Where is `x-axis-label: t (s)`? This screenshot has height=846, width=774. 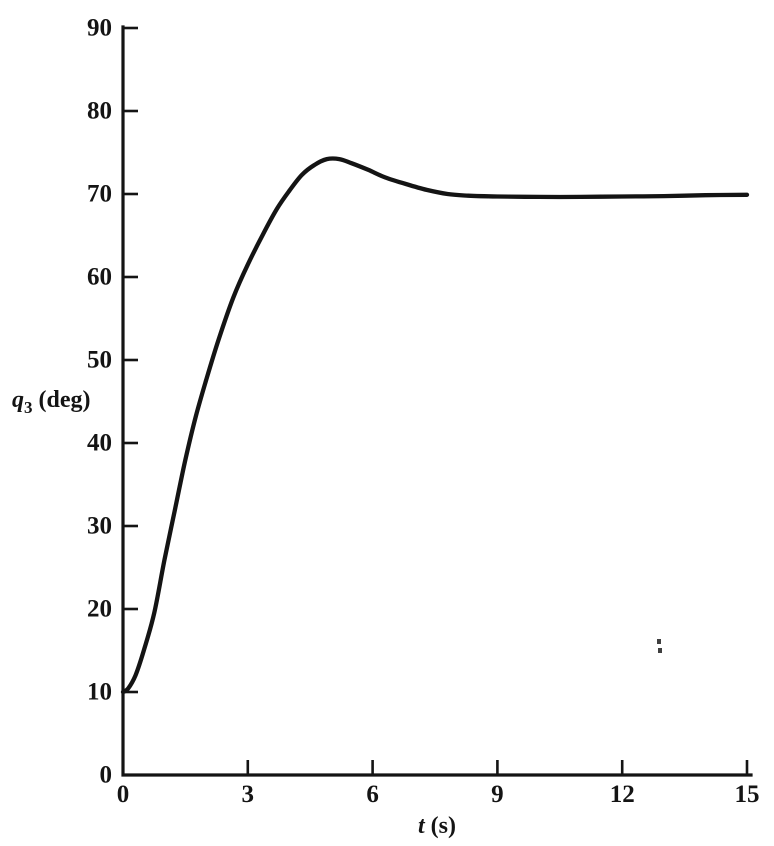 x-axis-label: t (s) is located at coordinates (437, 826).